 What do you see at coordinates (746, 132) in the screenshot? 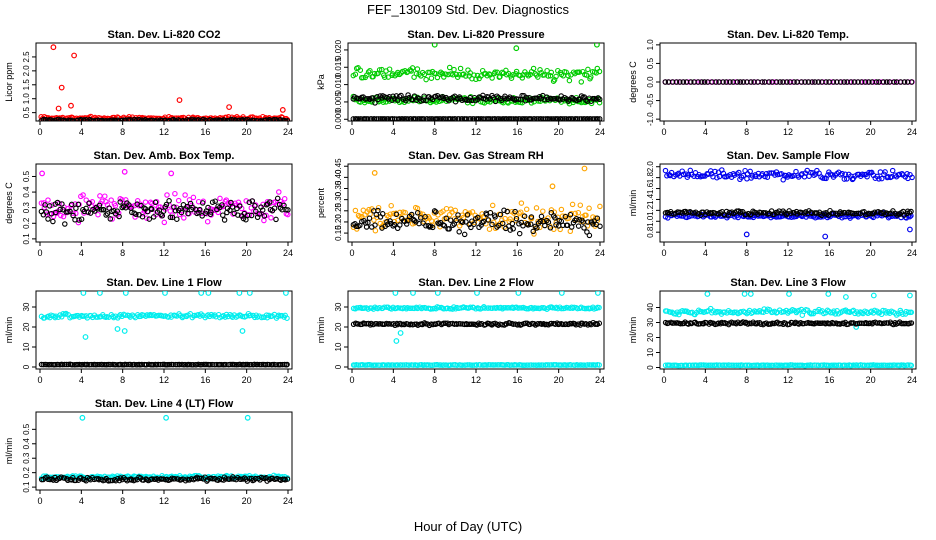
I see `x-tick-label: 8` at bounding box center [746, 132].